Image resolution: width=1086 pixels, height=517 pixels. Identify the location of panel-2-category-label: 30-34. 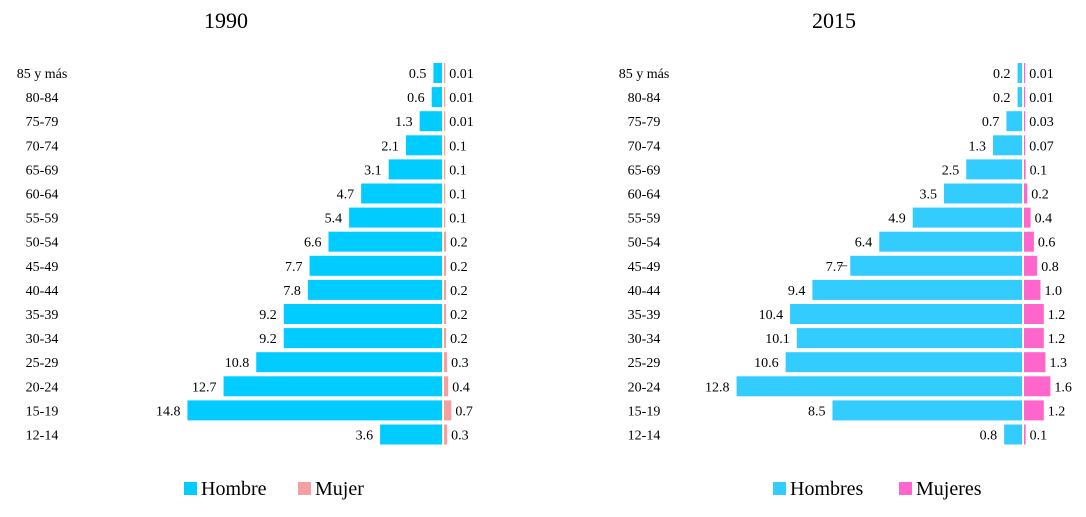
(644, 339).